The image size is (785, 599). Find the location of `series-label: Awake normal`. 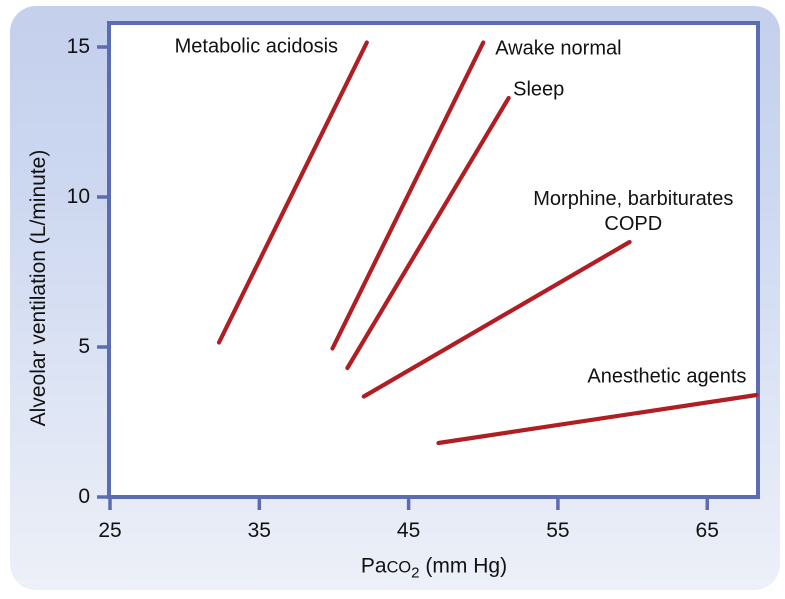

series-label: Awake normal is located at coordinates (558, 49).